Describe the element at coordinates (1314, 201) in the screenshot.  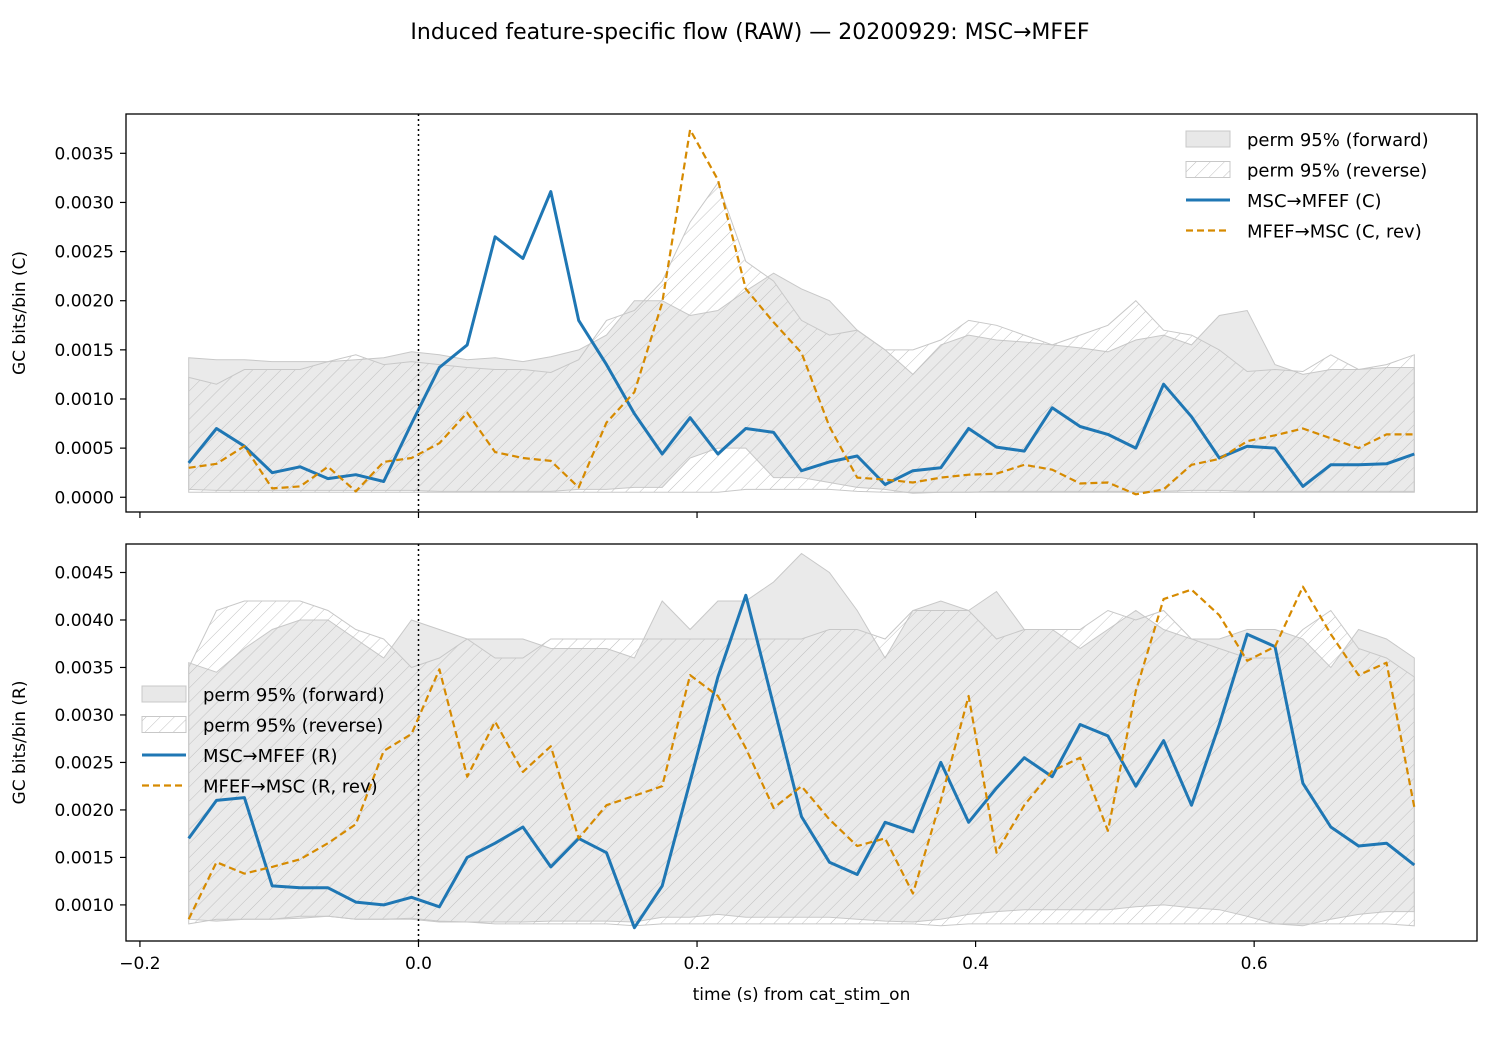
I see `legend-label: MSC→MFEF (C)` at that location.